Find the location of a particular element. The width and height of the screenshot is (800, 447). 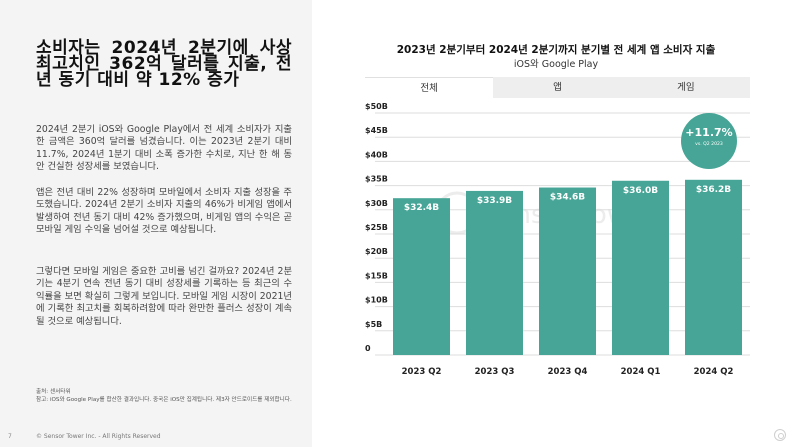

badge-percent: +11.7% is located at coordinates (709, 132).